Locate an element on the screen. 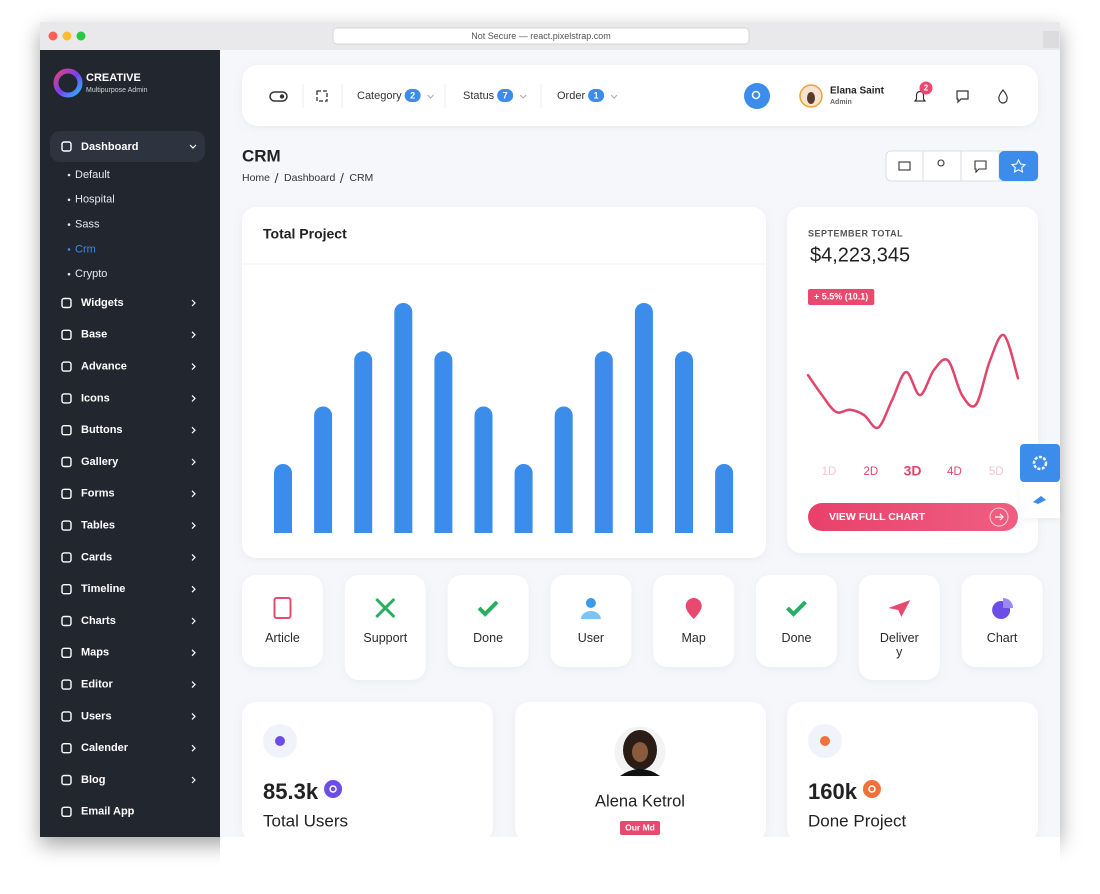  submenu-item: Hospital is located at coordinates (95, 200).